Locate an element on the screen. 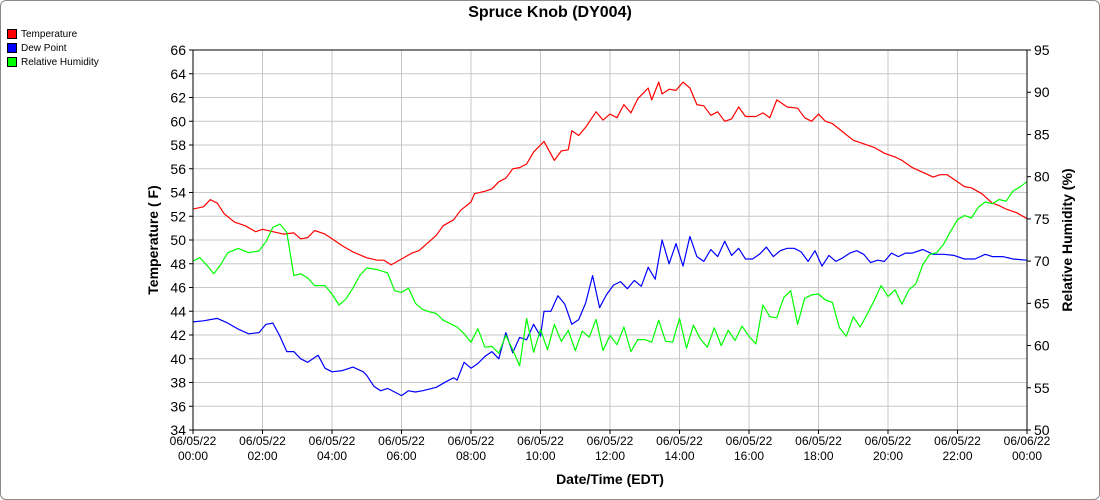 The image size is (1100, 500). y2-tick-label: 60 is located at coordinates (1042, 346).